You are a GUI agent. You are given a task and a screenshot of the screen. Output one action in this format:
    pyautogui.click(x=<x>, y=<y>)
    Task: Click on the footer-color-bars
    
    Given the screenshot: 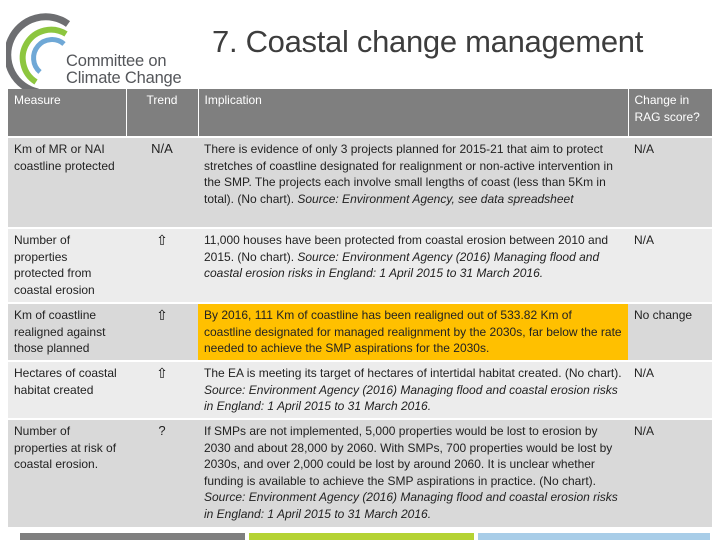 What is the action you would take?
    pyautogui.click(x=370, y=536)
    